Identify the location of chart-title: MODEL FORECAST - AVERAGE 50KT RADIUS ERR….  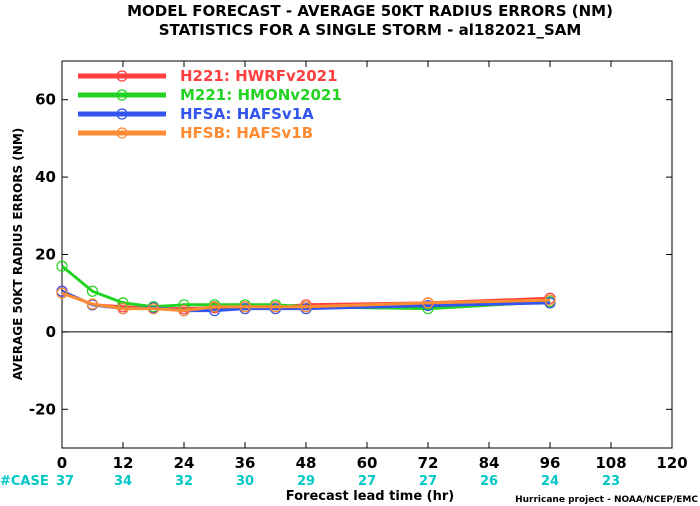
(370, 11).